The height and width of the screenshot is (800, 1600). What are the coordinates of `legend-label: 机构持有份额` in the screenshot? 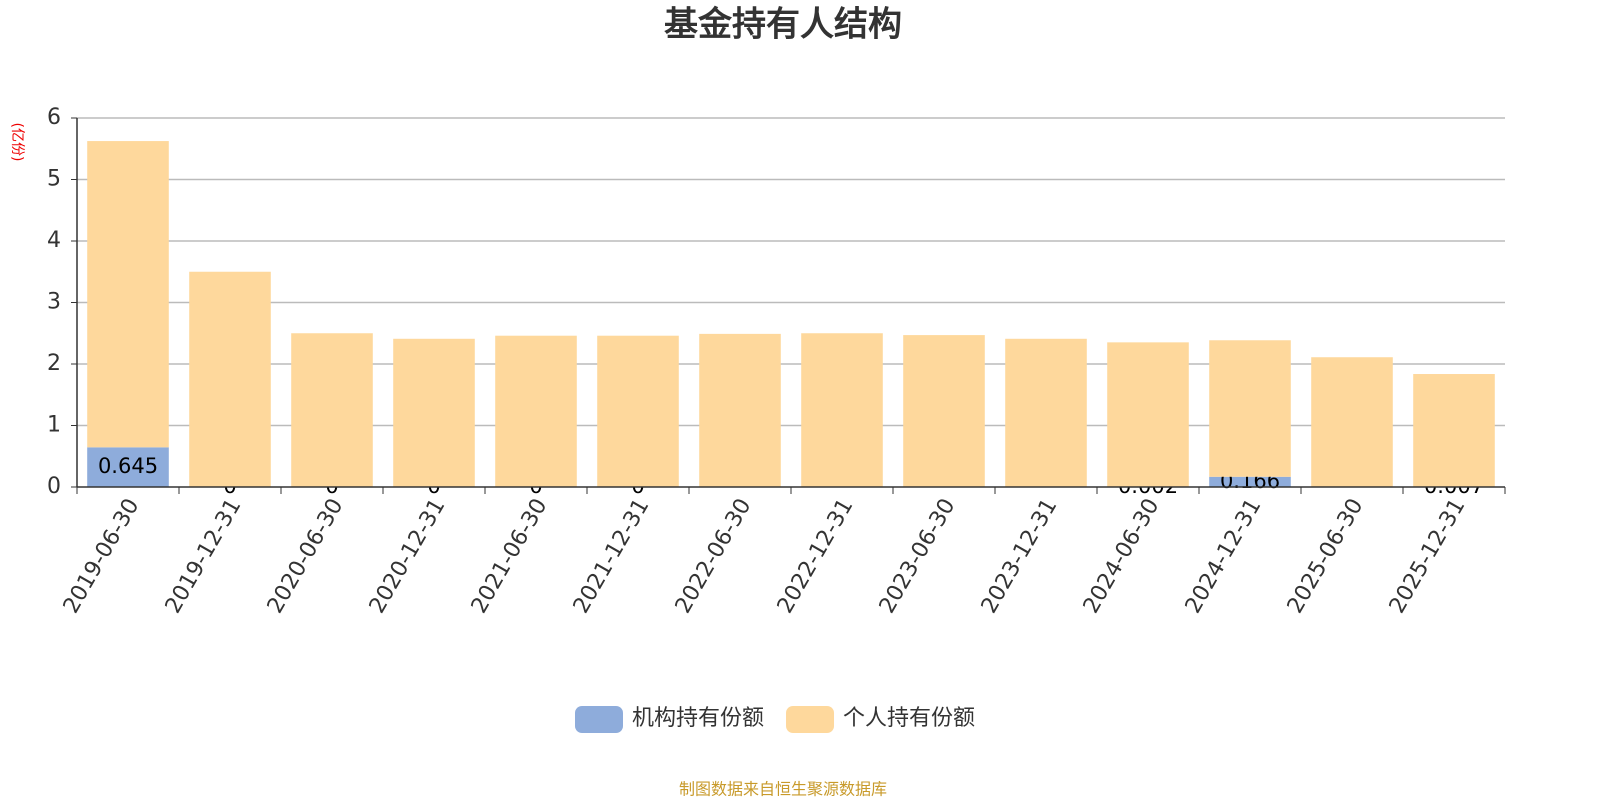 It's located at (698, 718).